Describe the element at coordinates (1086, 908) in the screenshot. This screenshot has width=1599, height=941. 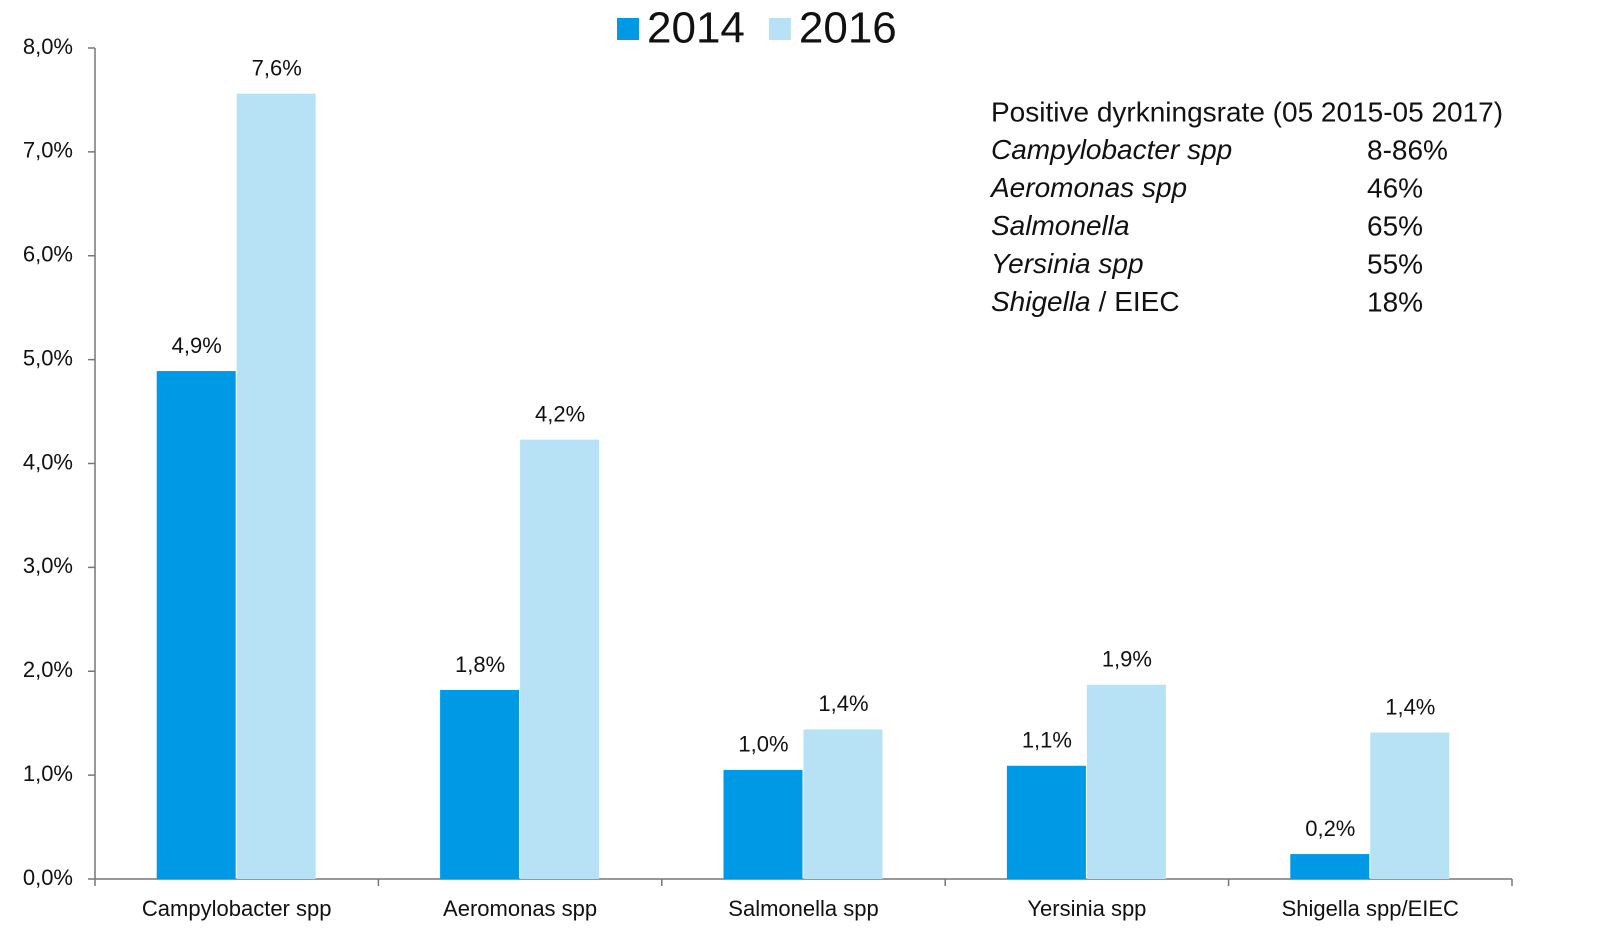
I see `x-tick-label: Yersinia spp` at that location.